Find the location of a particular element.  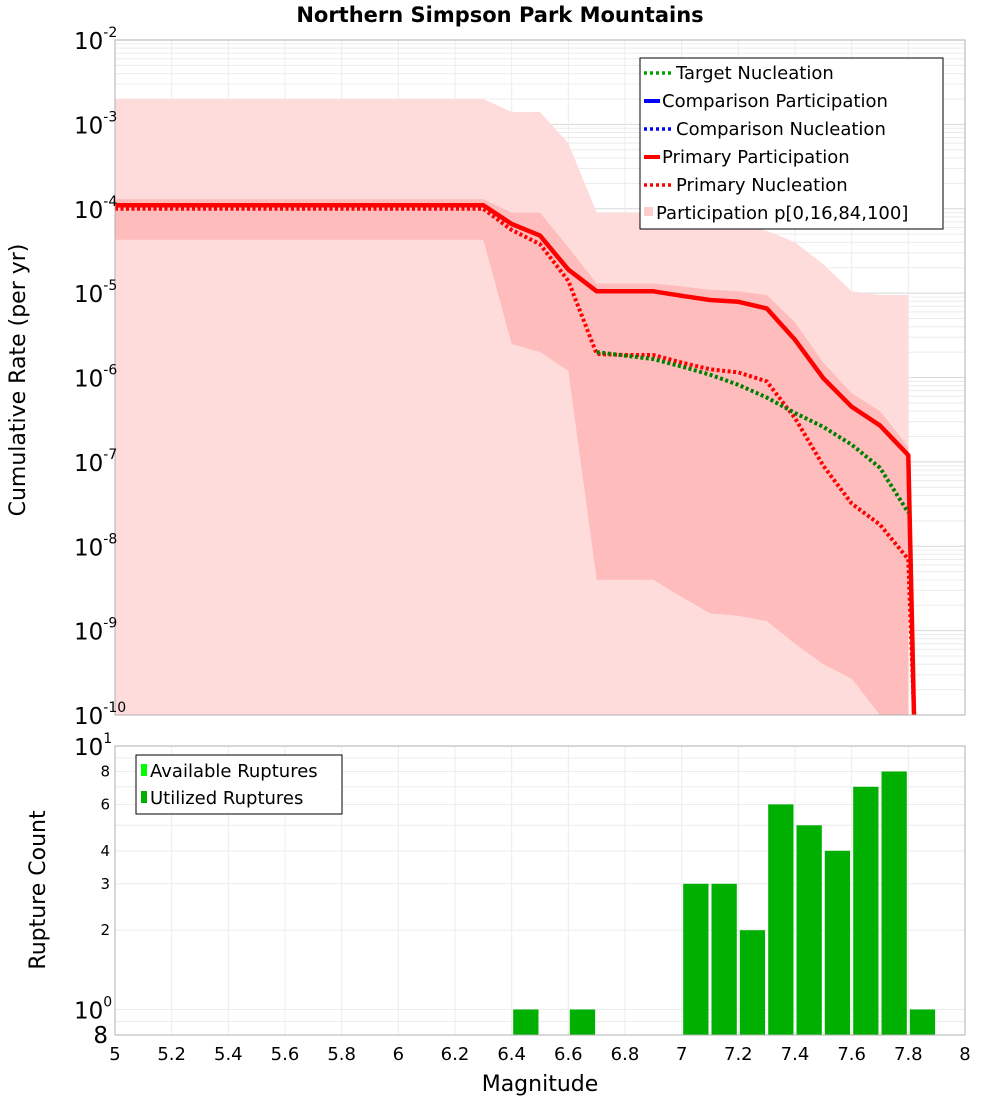

rupture-y-tick-label: 10¹ is located at coordinates (93, 746).